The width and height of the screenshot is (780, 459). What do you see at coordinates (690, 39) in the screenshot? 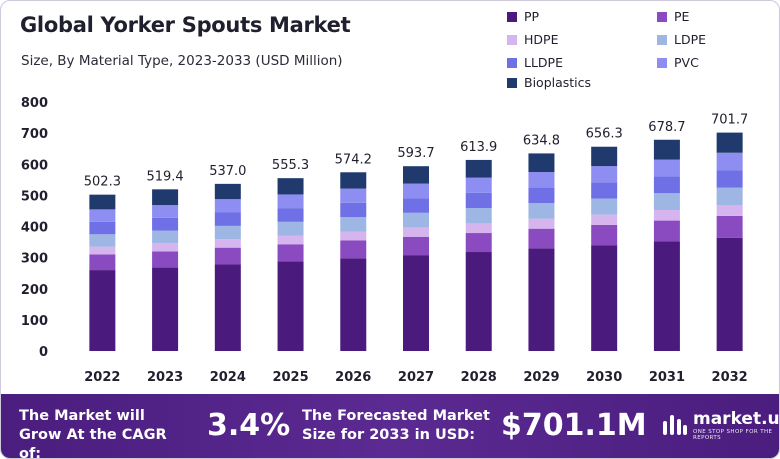
I see `legend-label: LDPE` at bounding box center [690, 39].